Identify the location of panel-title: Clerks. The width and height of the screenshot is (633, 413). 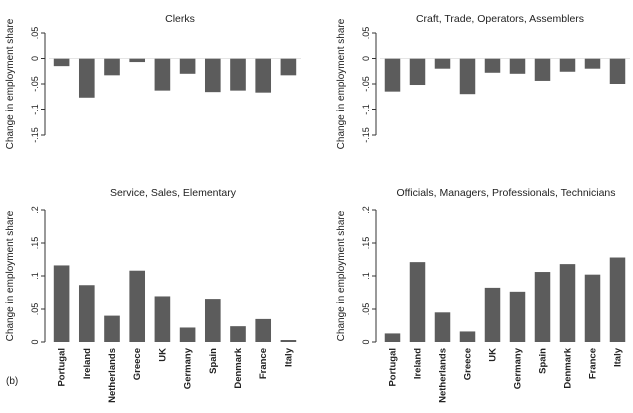
(180, 19).